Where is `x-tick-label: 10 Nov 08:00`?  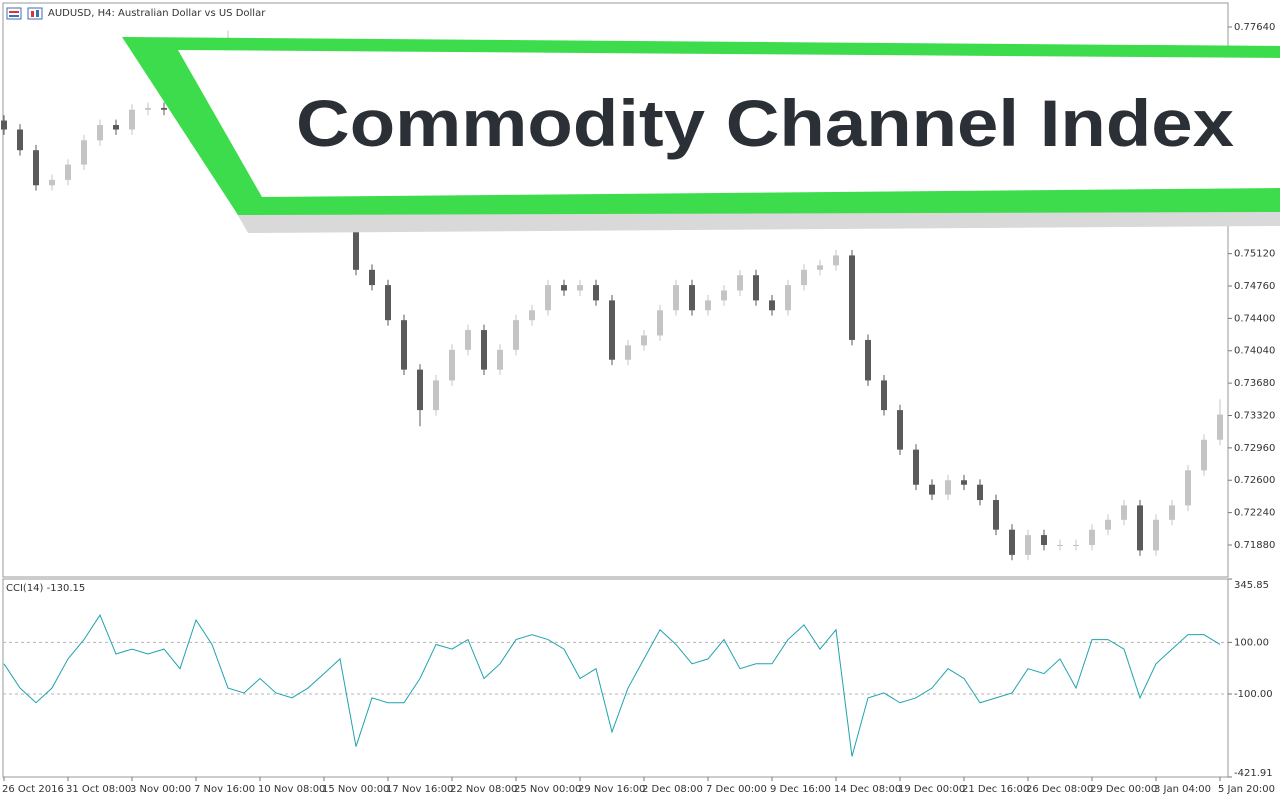 x-tick-label: 10 Nov 08:00 is located at coordinates (291, 789).